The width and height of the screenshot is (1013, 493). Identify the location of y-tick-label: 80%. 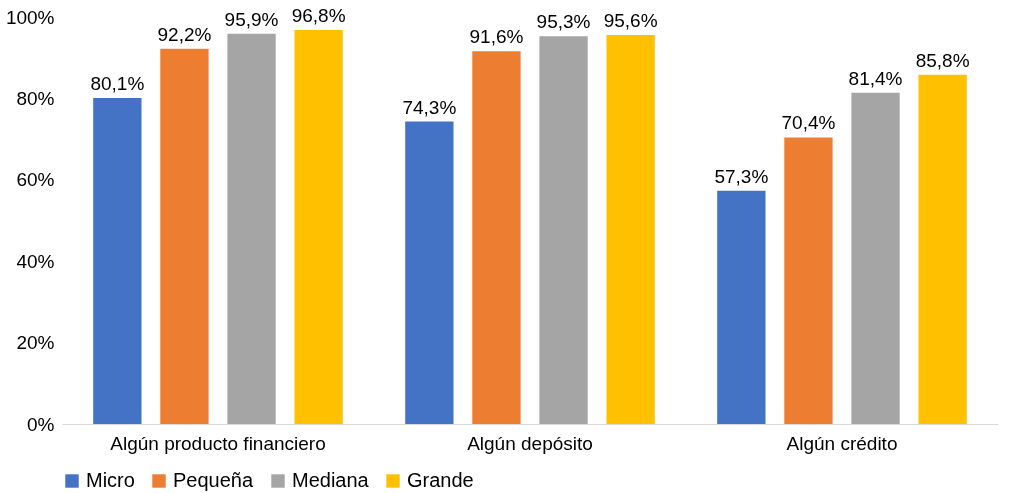
(35, 98).